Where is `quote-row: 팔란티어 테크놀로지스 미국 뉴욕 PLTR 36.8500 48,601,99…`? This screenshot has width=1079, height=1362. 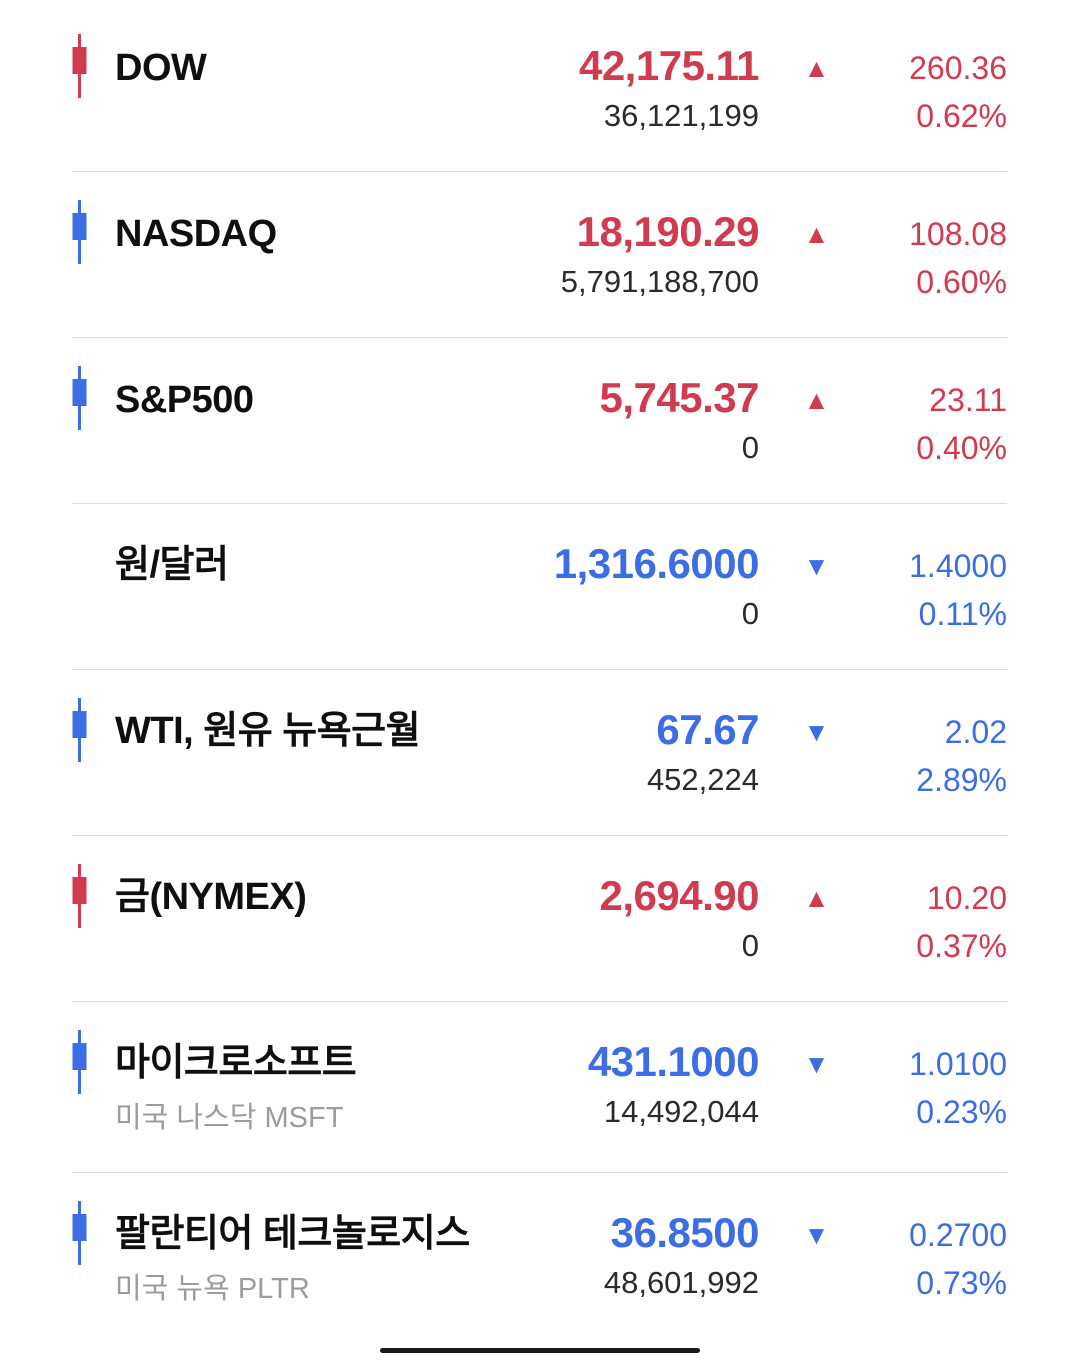
quote-row: 팔란티어 테크놀로지스 미국 뉴욕 PLTR 36.8500 48,601,99… is located at coordinates (539, 1257).